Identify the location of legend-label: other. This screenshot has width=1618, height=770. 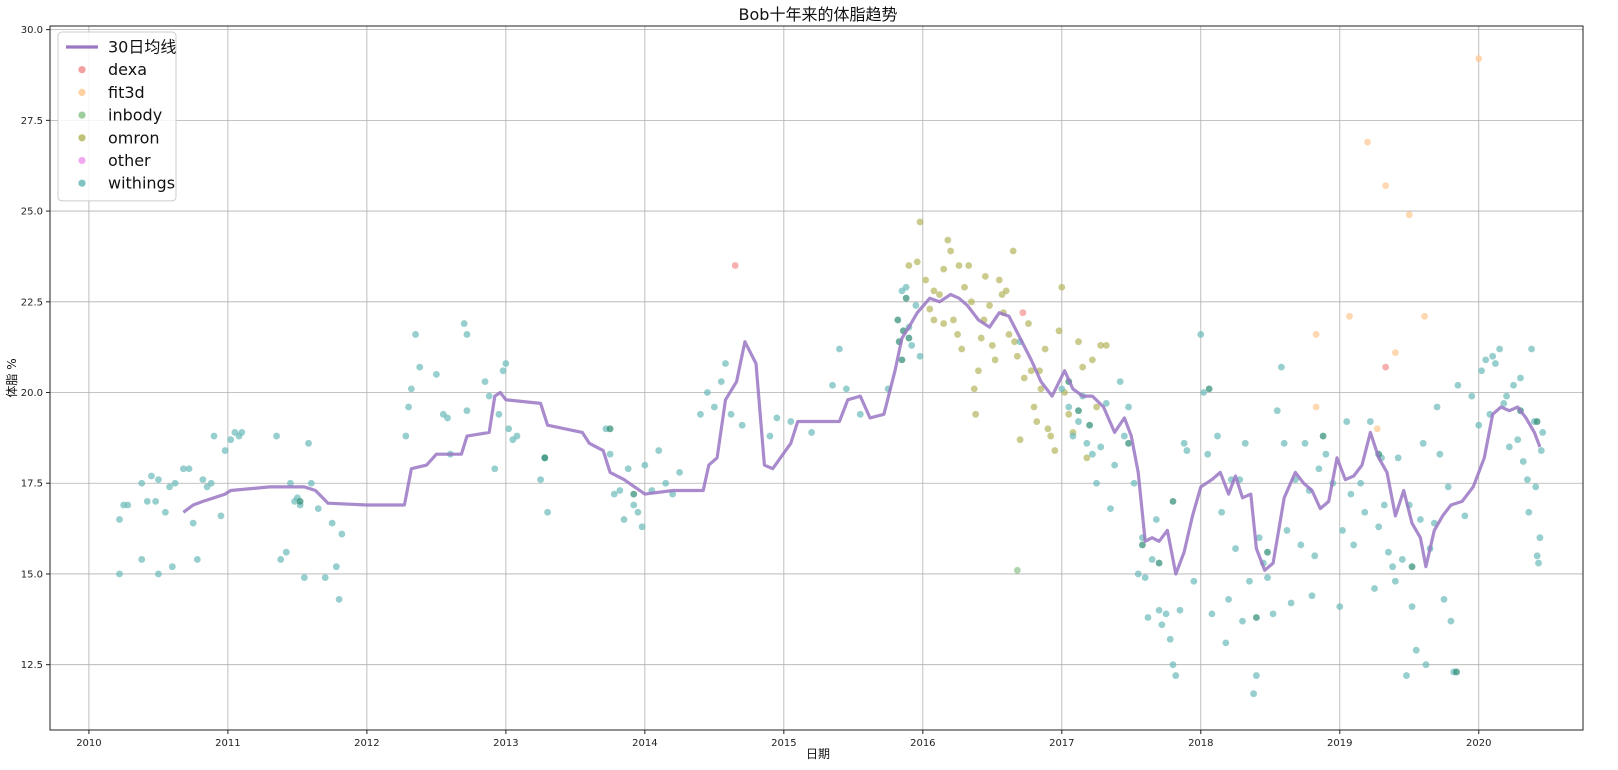
(129, 160).